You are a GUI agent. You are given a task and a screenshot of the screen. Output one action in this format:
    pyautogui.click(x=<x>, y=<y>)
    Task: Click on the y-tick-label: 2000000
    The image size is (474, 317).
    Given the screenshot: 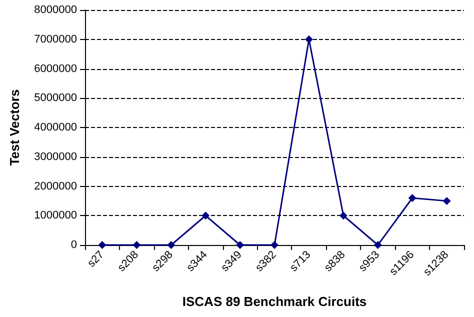 What is the action you would take?
    pyautogui.click(x=55, y=186)
    